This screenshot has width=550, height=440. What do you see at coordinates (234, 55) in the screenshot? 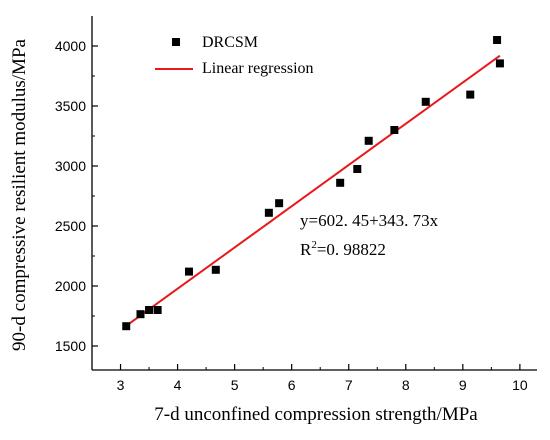
I see `legend: DRCSM Linear regression` at bounding box center [234, 55].